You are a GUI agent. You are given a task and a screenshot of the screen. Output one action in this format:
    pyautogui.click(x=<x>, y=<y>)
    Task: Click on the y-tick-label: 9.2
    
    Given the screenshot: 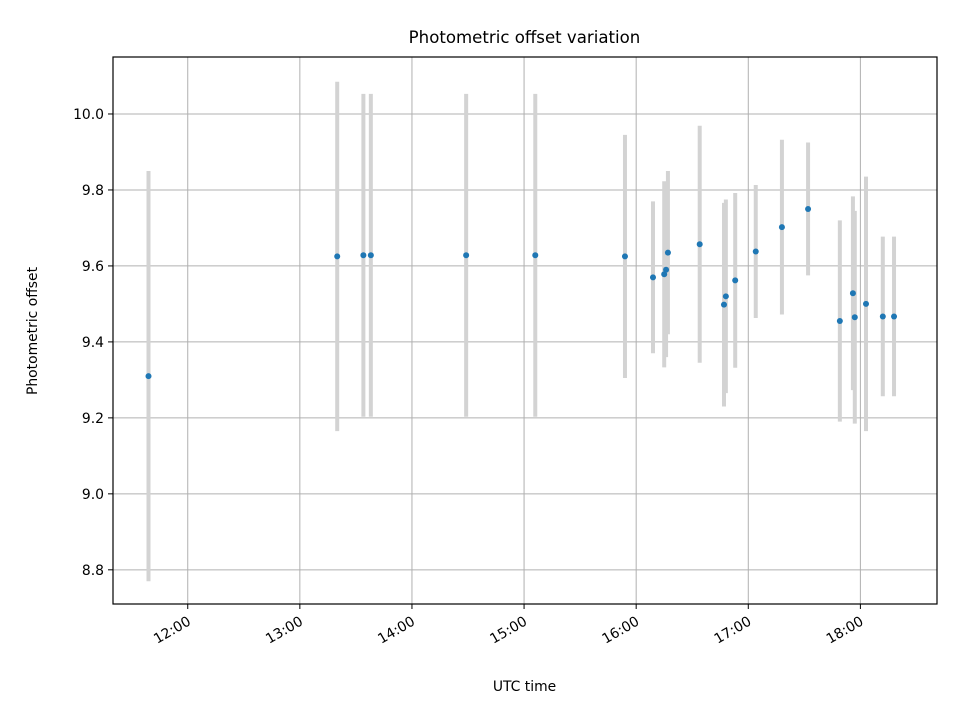 What is the action you would take?
    pyautogui.click(x=93, y=419)
    